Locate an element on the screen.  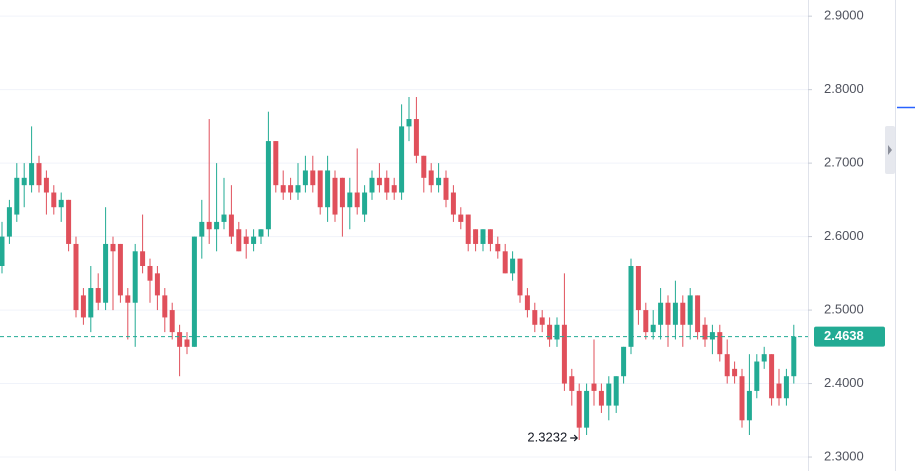
y-tick-label: 2.4000 is located at coordinates (844, 382).